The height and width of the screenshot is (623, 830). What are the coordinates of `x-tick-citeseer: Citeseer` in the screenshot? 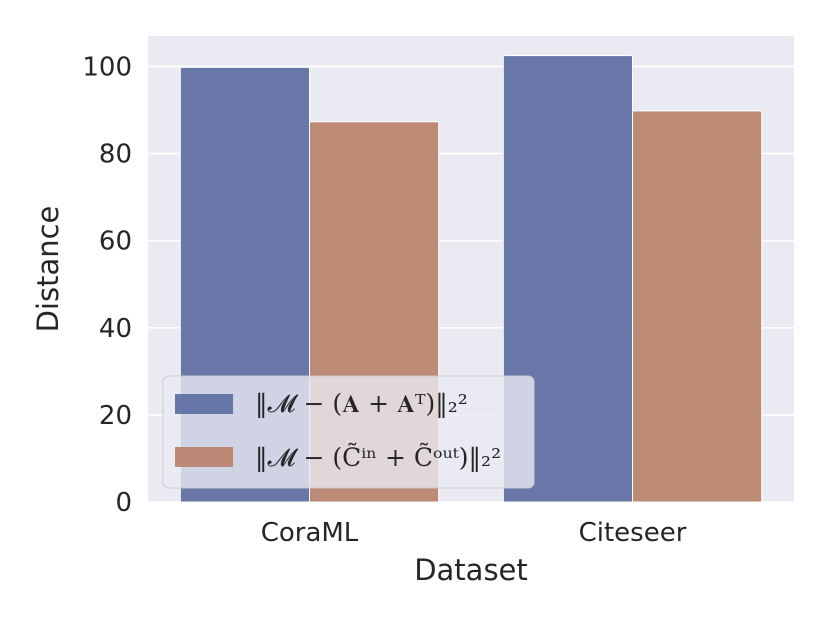 It's located at (633, 533).